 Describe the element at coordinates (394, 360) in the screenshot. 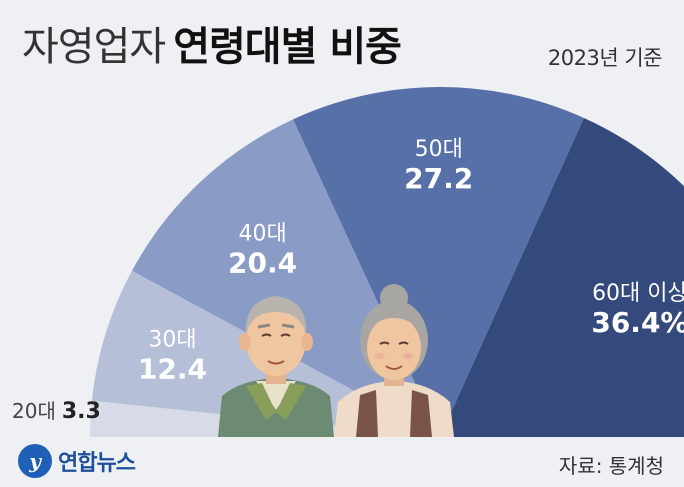

I see `elderly-woman-icon` at that location.